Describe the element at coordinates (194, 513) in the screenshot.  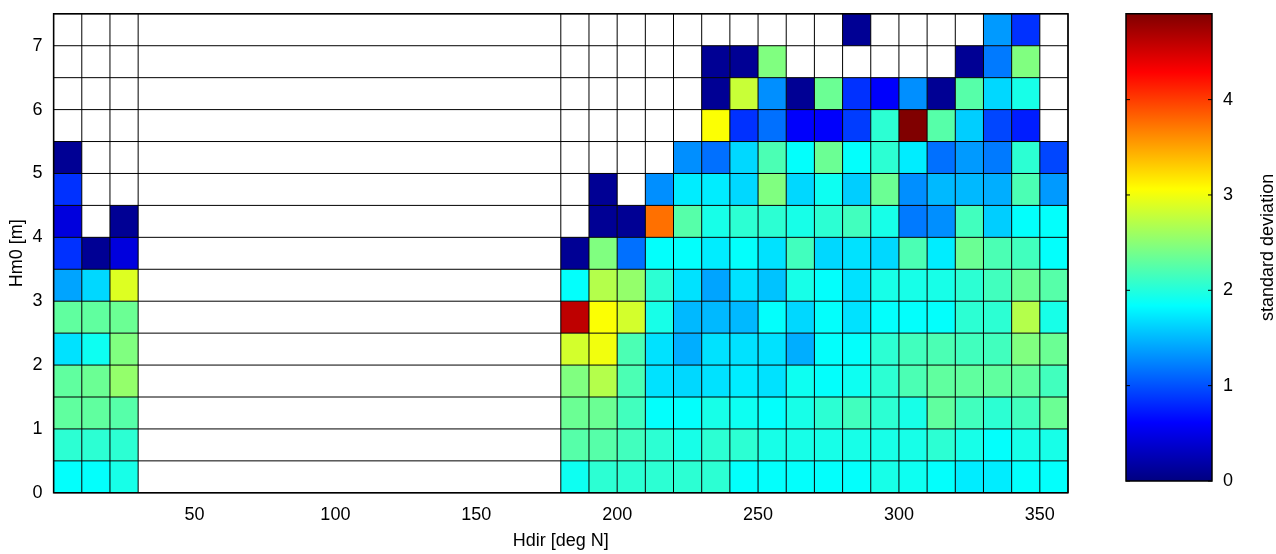
I see `x-tick-label: 50` at that location.